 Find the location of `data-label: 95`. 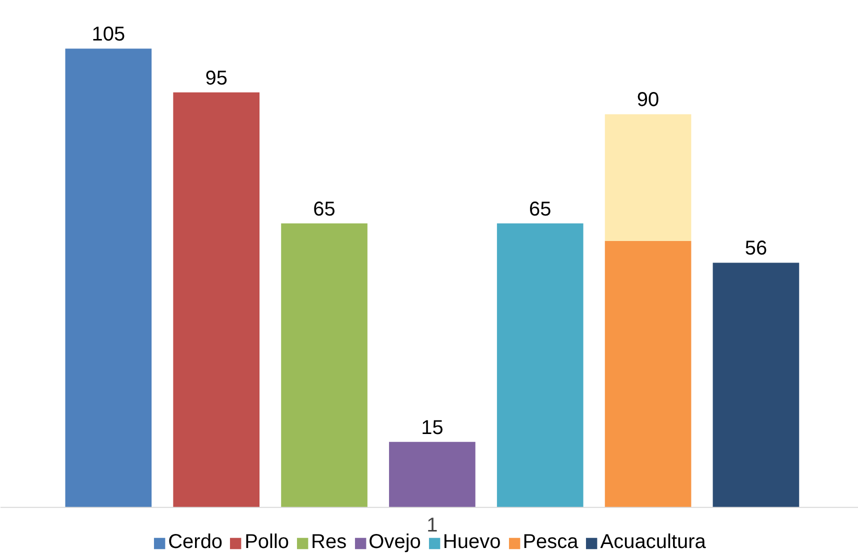

data-label: 95 is located at coordinates (216, 78).